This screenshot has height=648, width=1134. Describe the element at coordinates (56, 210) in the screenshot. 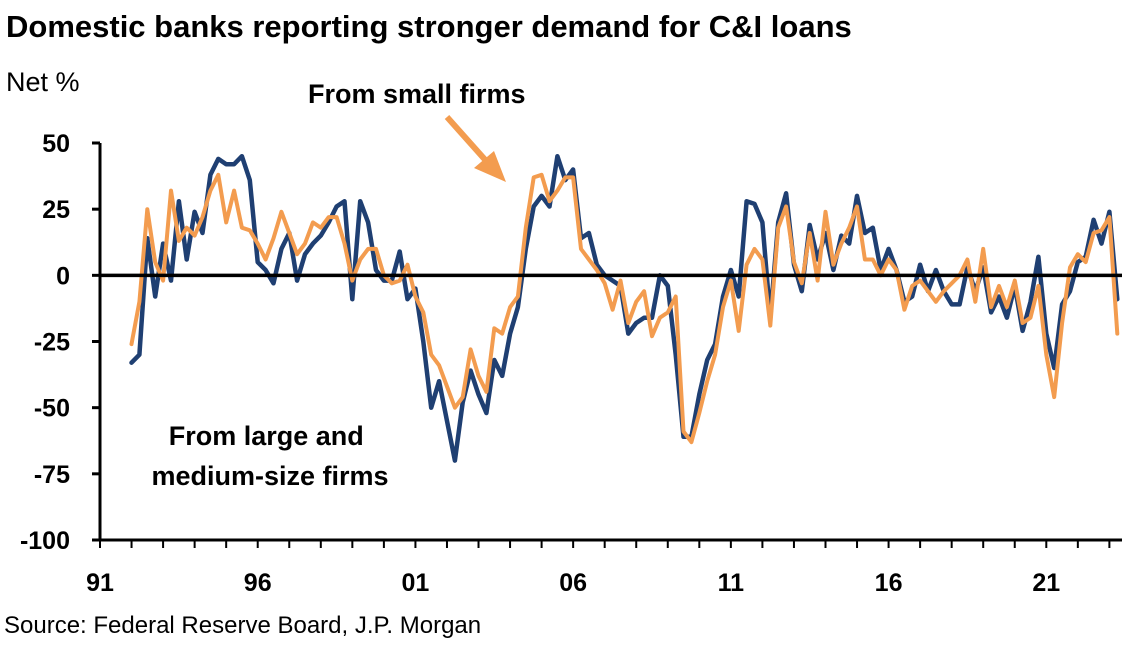

I see `y-tick-label: 25` at that location.